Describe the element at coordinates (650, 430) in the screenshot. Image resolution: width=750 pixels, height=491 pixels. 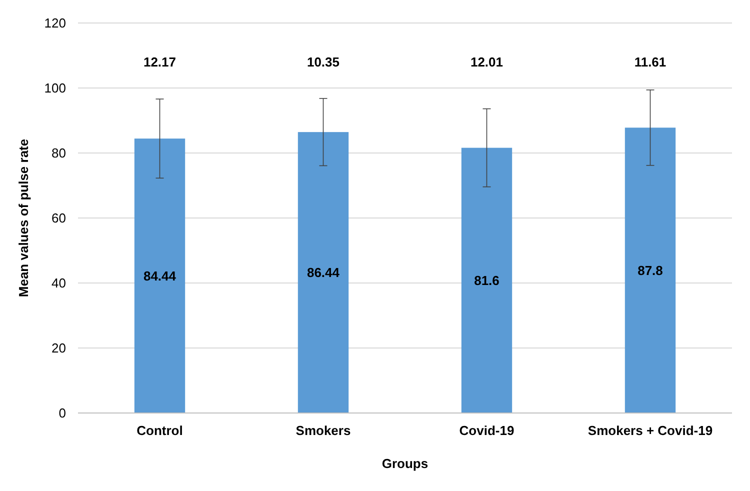
I see `x-tick-label: Smokers + Covid-19` at that location.